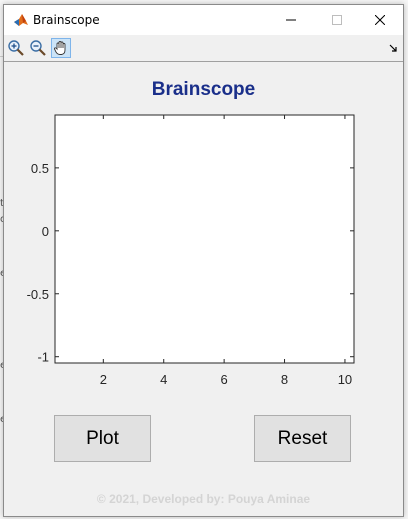 The image size is (408, 519). I want to click on plot-button: Plot, so click(102, 438).